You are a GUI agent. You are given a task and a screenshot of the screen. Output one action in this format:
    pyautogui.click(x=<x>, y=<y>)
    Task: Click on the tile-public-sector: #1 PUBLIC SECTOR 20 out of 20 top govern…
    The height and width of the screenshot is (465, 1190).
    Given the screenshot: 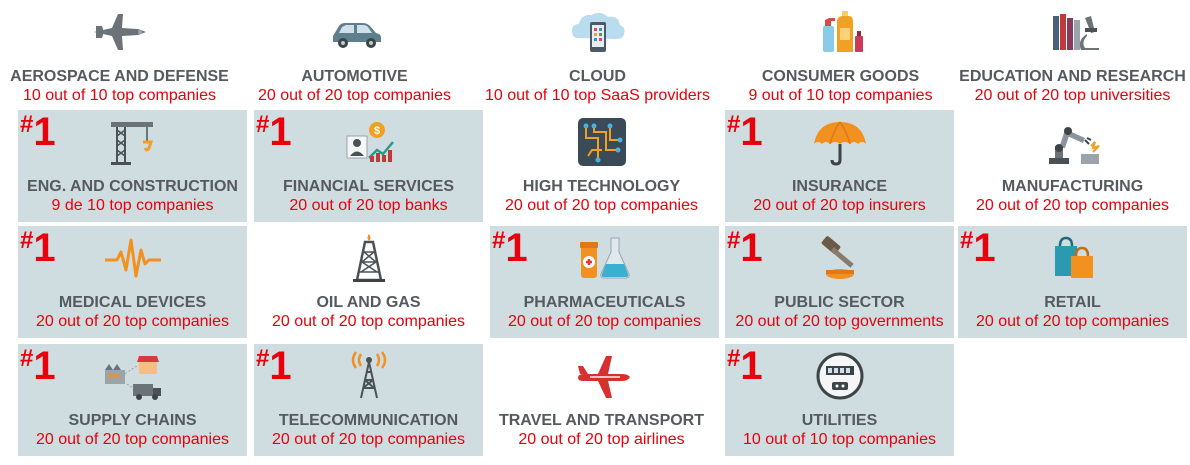 What is the action you would take?
    pyautogui.click(x=839, y=282)
    